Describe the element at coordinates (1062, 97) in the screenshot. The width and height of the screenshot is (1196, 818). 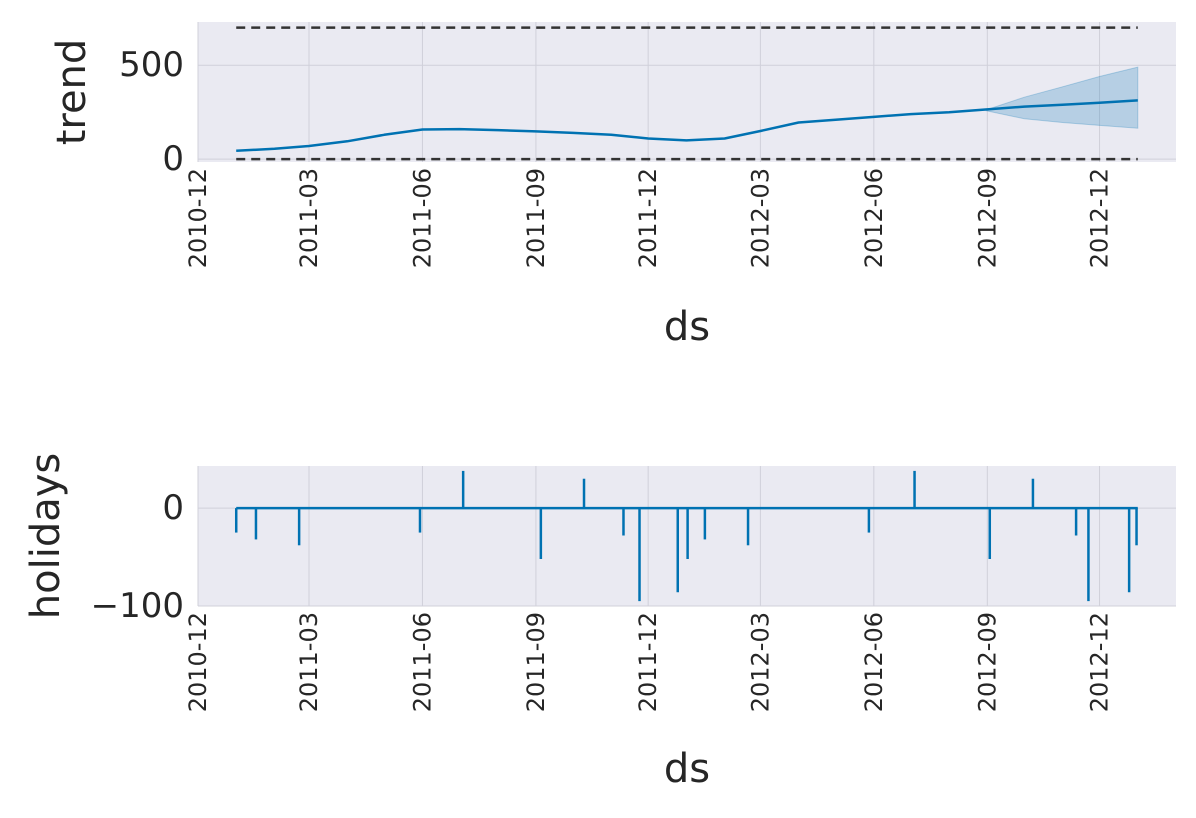
I see `uncertainty-band` at that location.